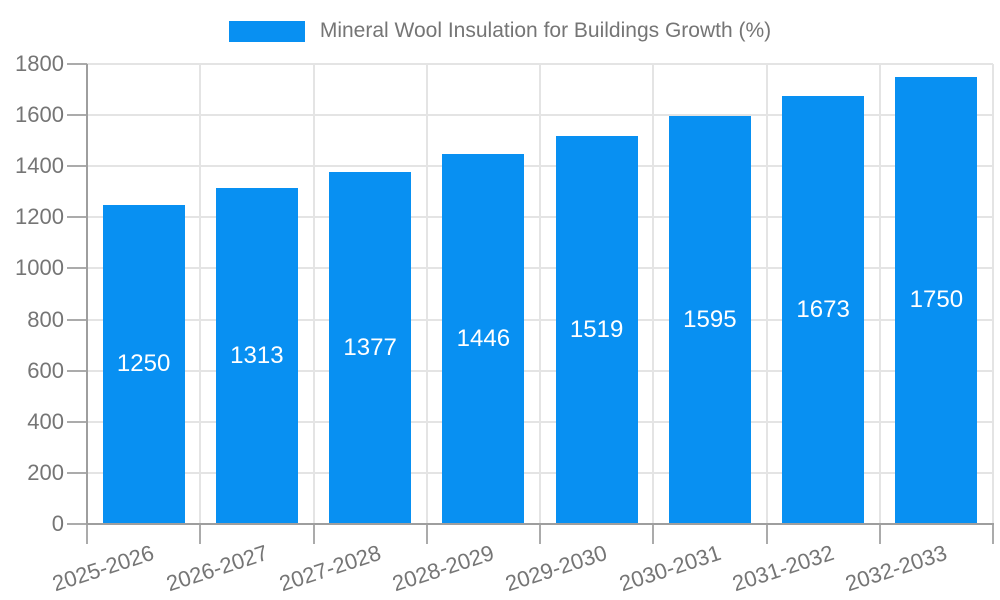  I want to click on bar-value-label: 1673, so click(823, 310).